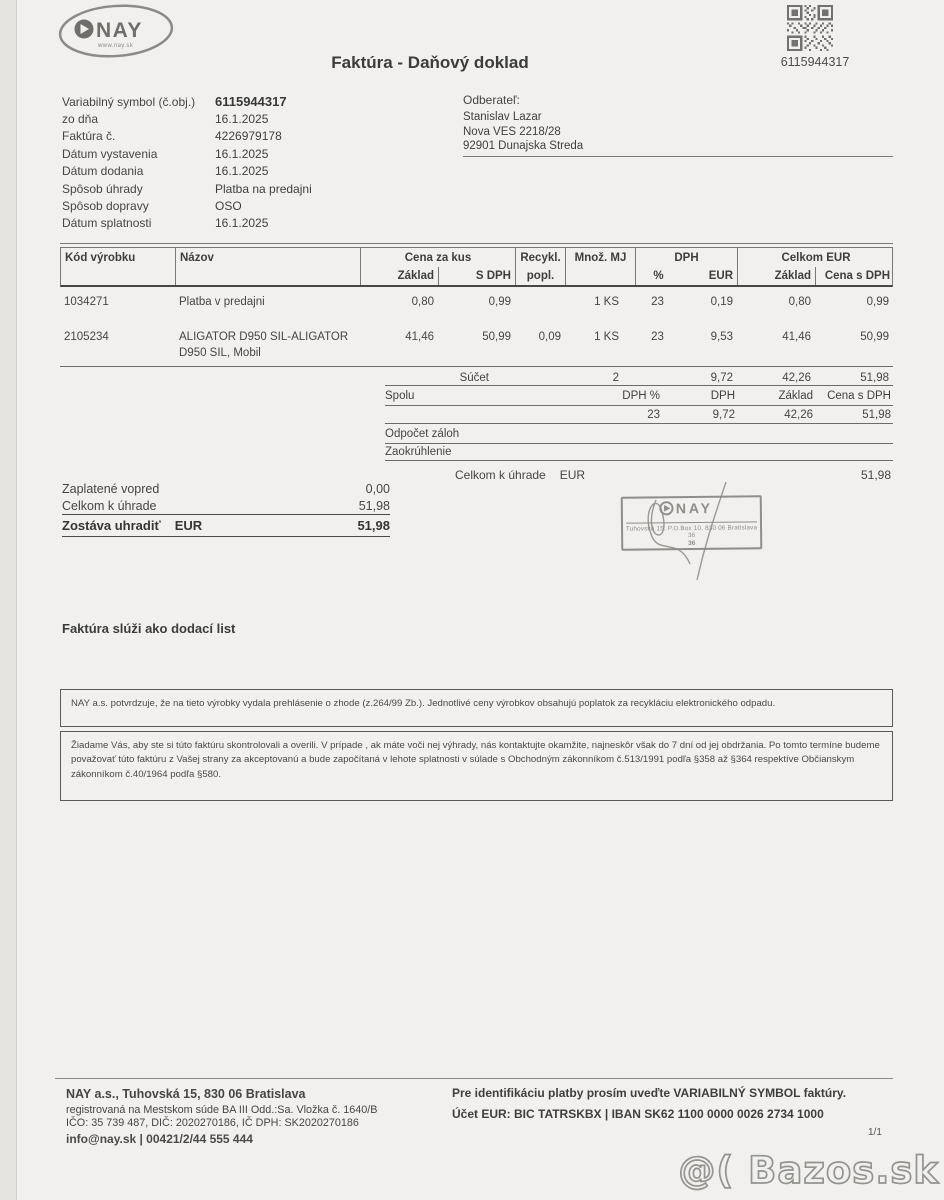 The width and height of the screenshot is (944, 1200). What do you see at coordinates (165, 171) in the screenshot?
I see `meta-row: Dátum dodania 16.1.2025` at bounding box center [165, 171].